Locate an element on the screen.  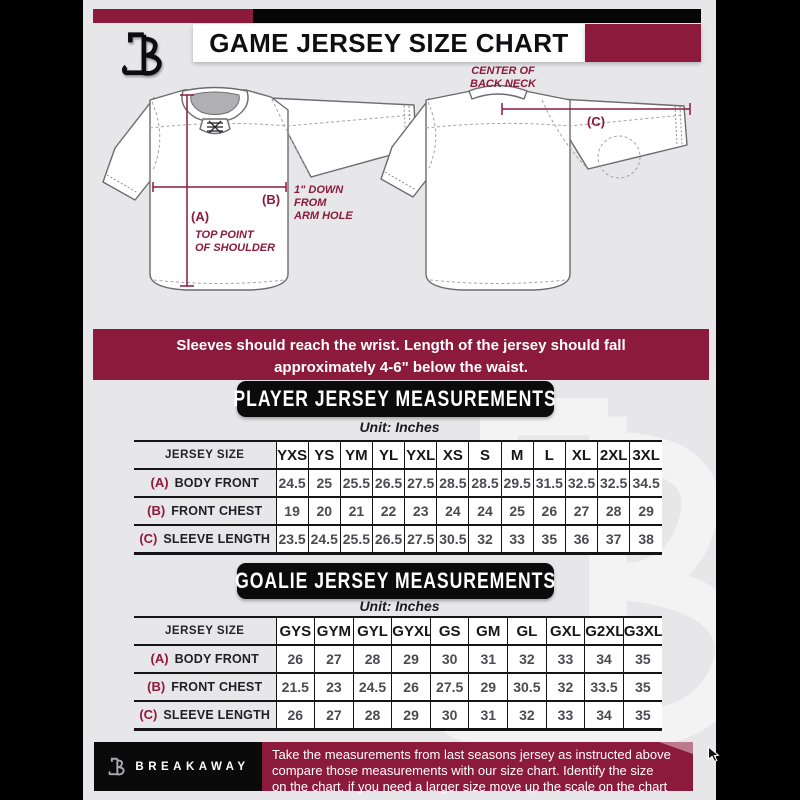
measurement-value: 37 is located at coordinates (614, 539).